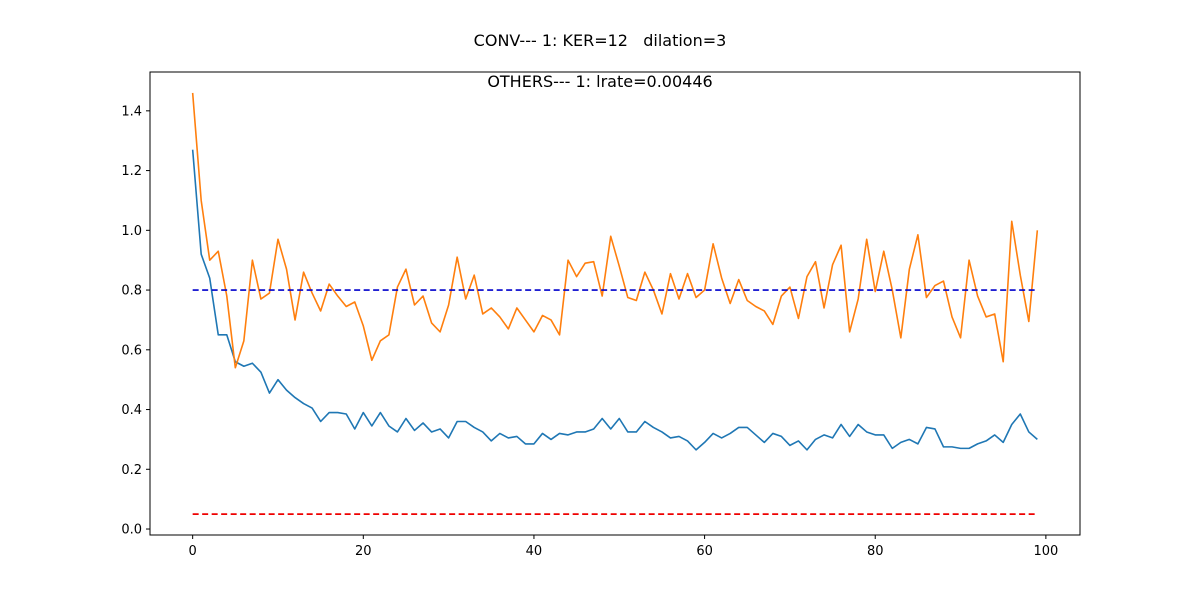  Describe the element at coordinates (600, 40) in the screenshot. I see `chart-title: CONV--- 1: KER=12 dilation=3` at that location.